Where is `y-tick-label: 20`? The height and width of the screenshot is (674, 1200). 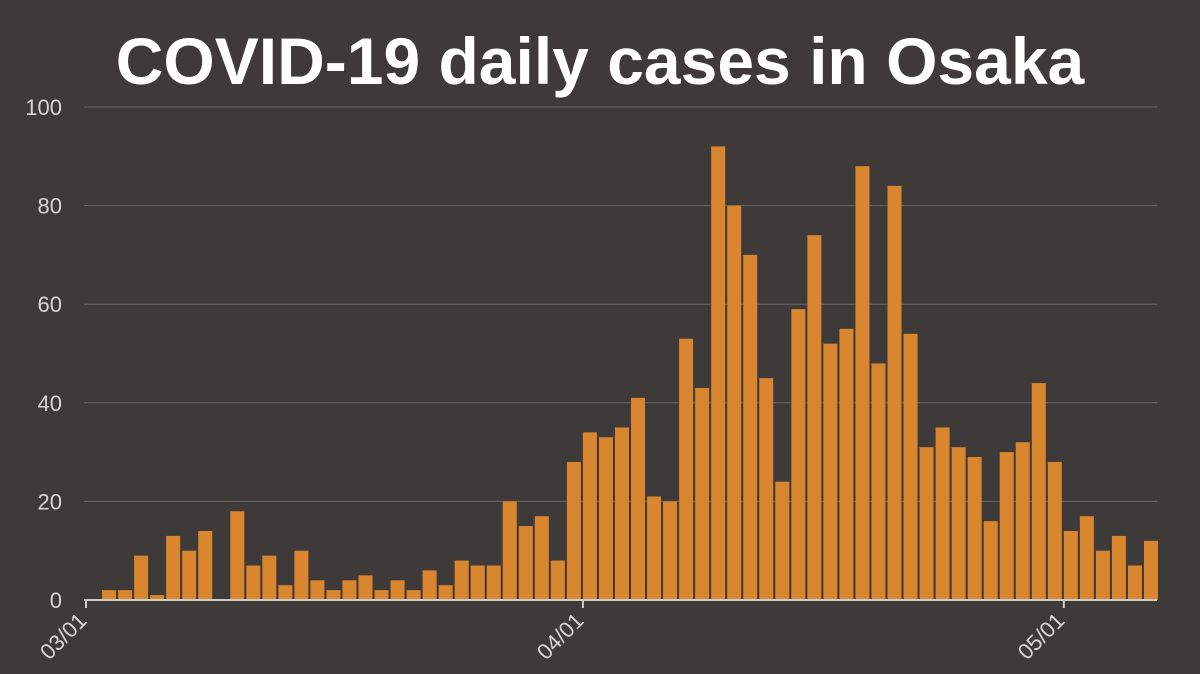
y-tick-label: 20 is located at coordinates (50, 501).